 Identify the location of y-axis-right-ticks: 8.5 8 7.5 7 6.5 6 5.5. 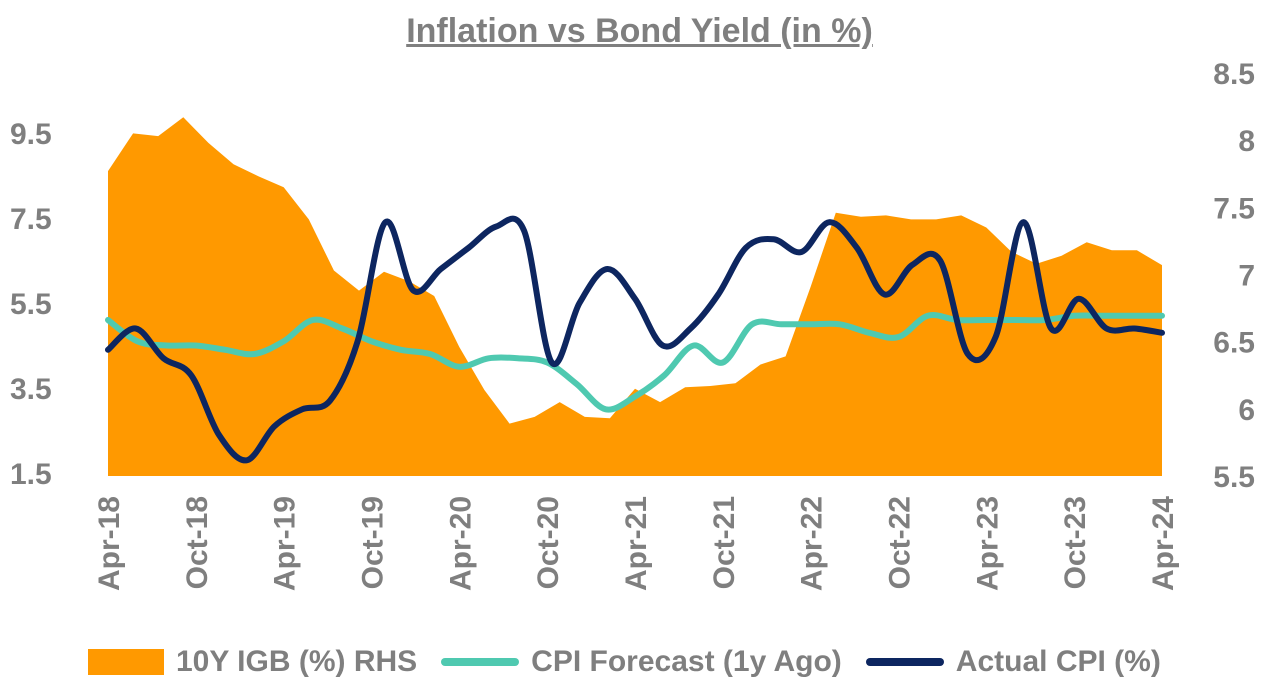
(1234, 276).